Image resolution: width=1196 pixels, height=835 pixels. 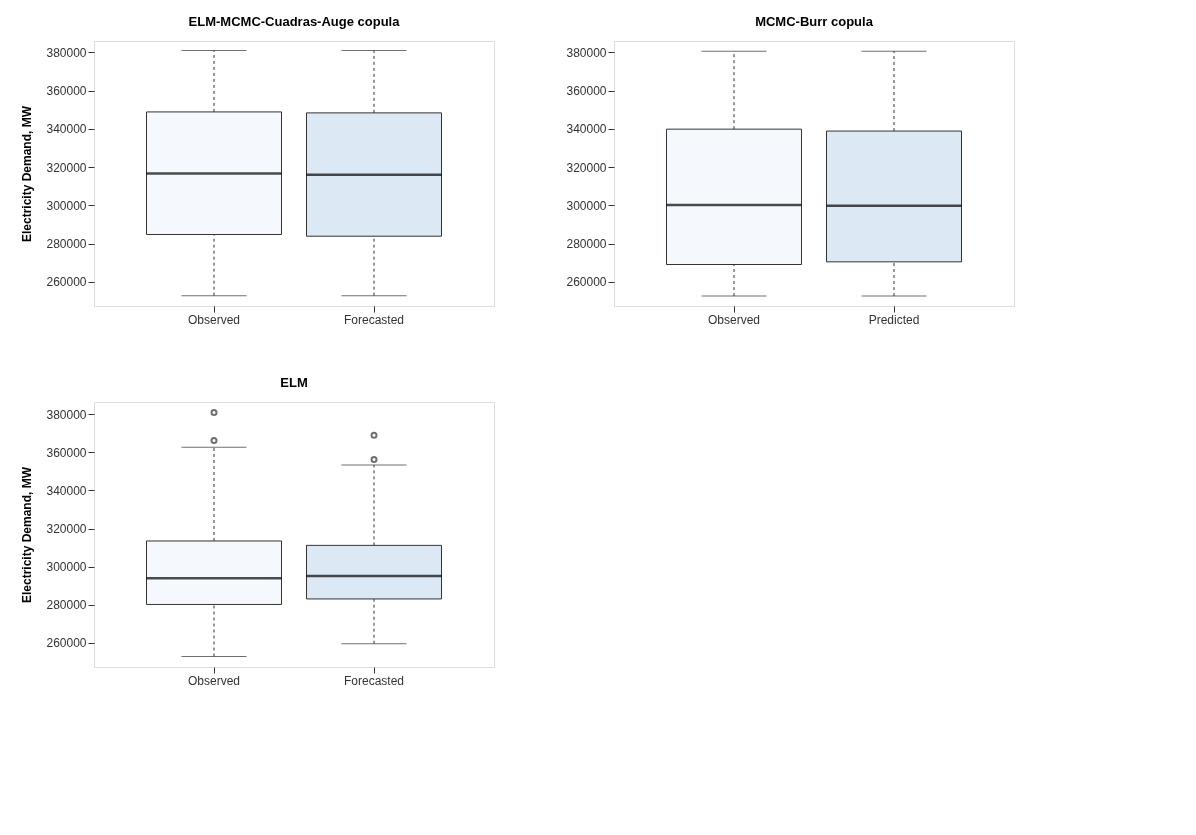 What do you see at coordinates (814, 21) in the screenshot?
I see `chart-title: MCMC-Burr copula` at bounding box center [814, 21].